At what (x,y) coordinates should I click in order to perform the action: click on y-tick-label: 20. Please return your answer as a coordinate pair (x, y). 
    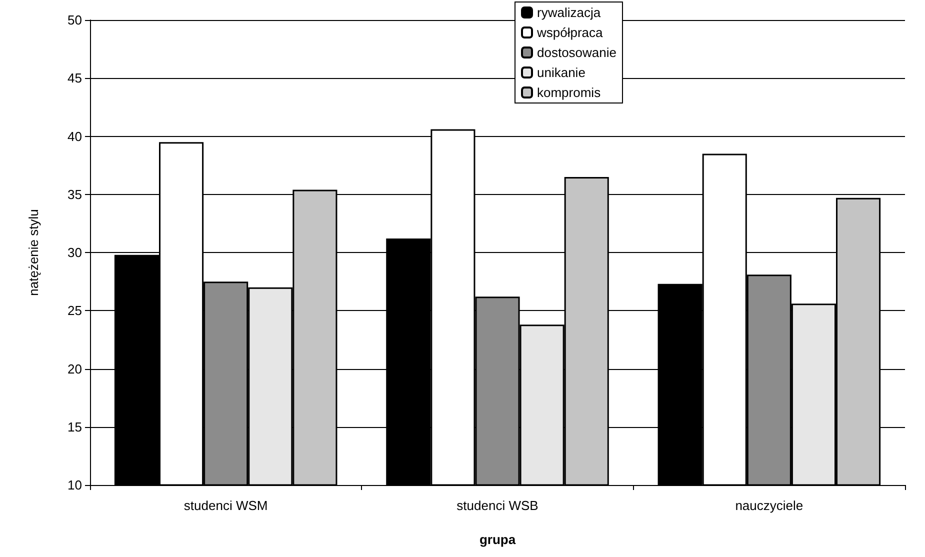
    Looking at the image, I should click on (75, 368).